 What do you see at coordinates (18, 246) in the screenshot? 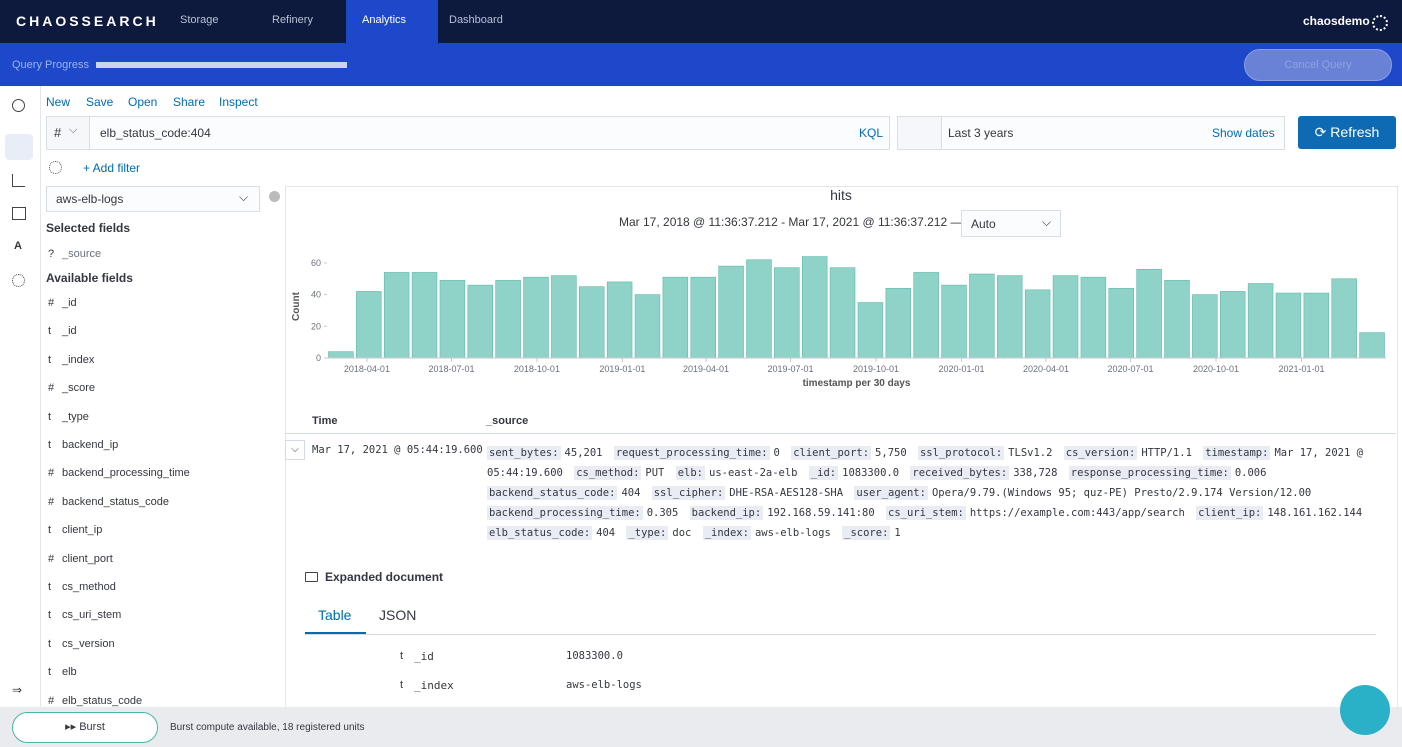
I see `canvas-icon: A` at bounding box center [18, 246].